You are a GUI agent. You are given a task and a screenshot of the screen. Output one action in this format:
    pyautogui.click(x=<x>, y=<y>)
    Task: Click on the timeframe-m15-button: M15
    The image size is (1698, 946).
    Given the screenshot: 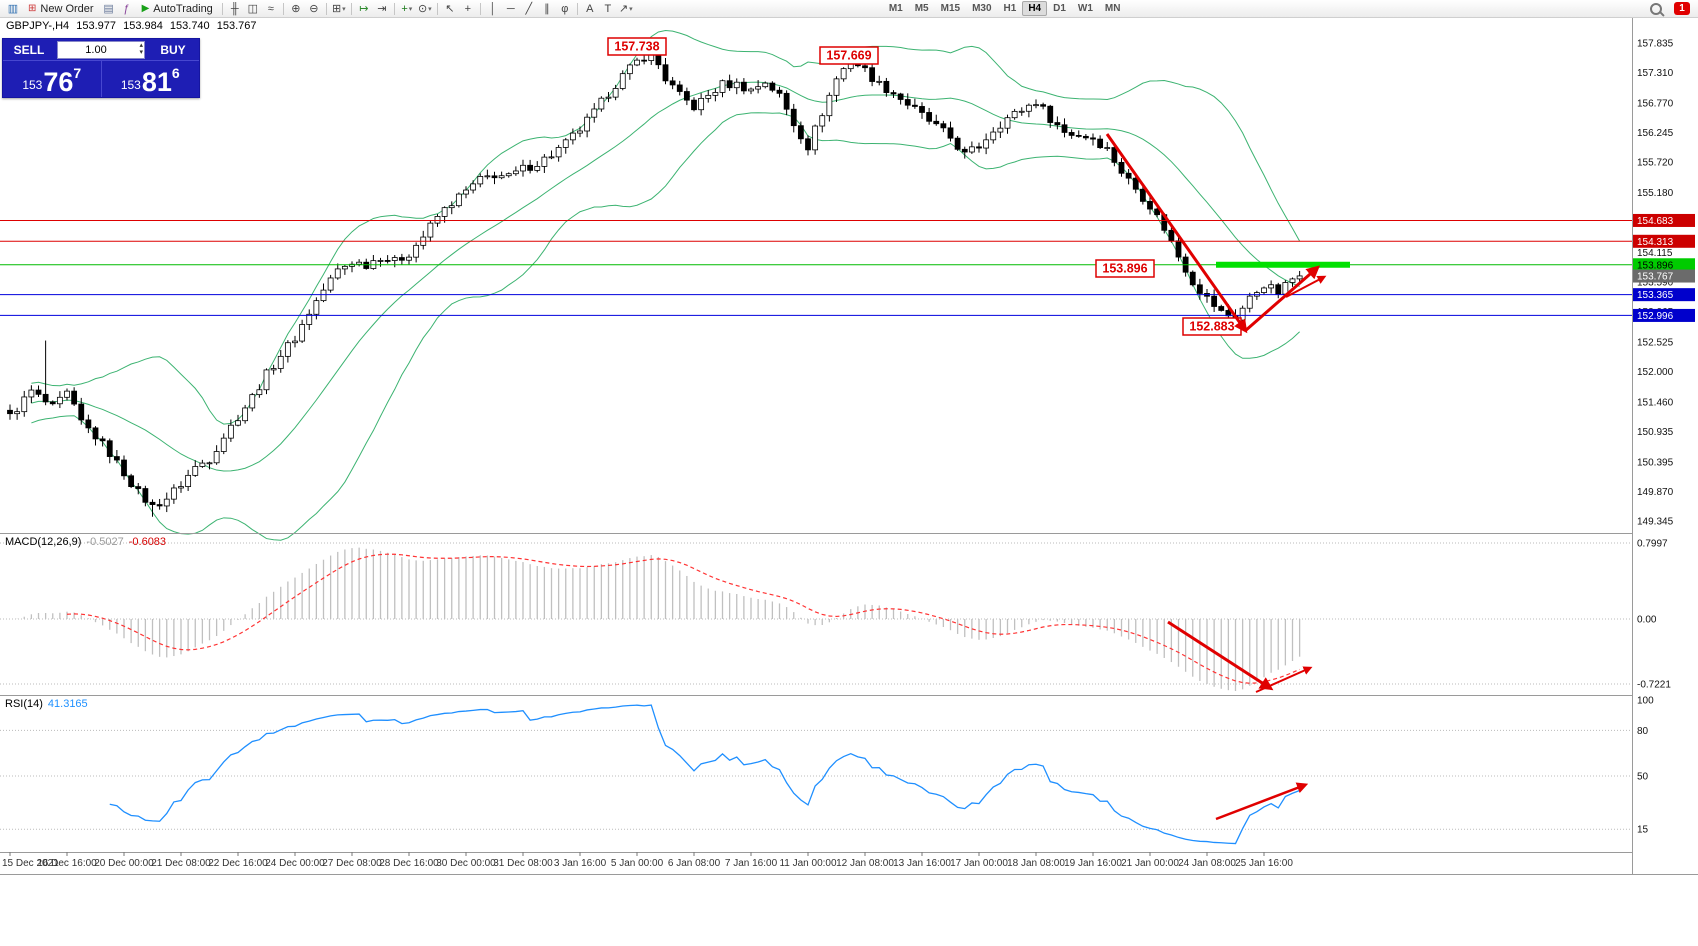 What is the action you would take?
    pyautogui.click(x=950, y=8)
    